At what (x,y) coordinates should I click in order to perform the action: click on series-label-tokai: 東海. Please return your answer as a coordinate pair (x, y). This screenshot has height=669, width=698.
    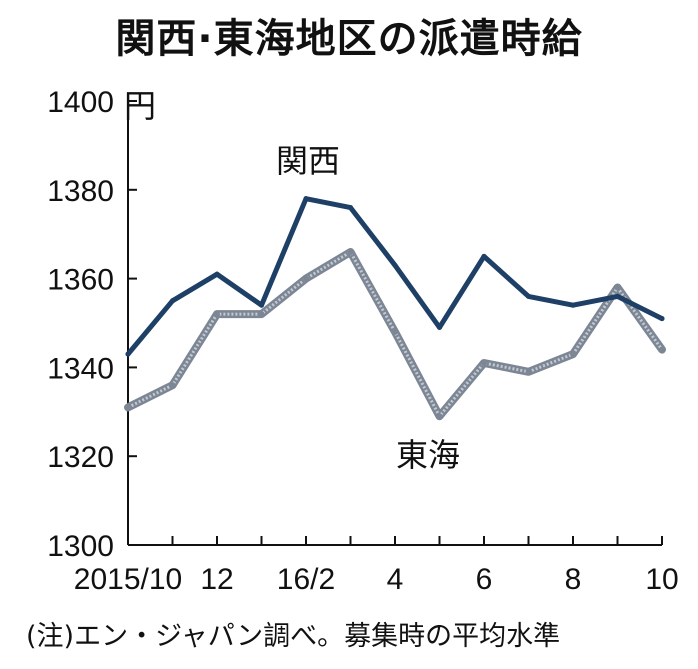
    Looking at the image, I should click on (428, 455).